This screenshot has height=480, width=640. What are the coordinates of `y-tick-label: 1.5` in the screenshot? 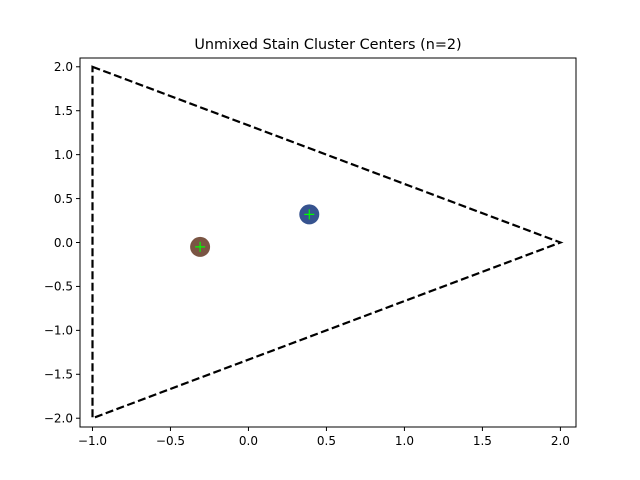 It's located at (63, 111).